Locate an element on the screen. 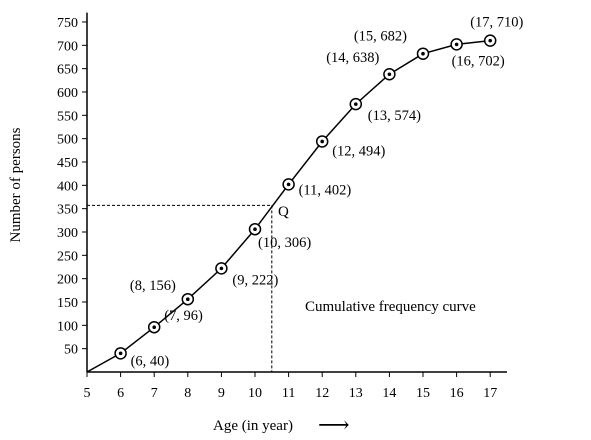 The image size is (591, 440). y-tick-label: 400 is located at coordinates (67, 186).